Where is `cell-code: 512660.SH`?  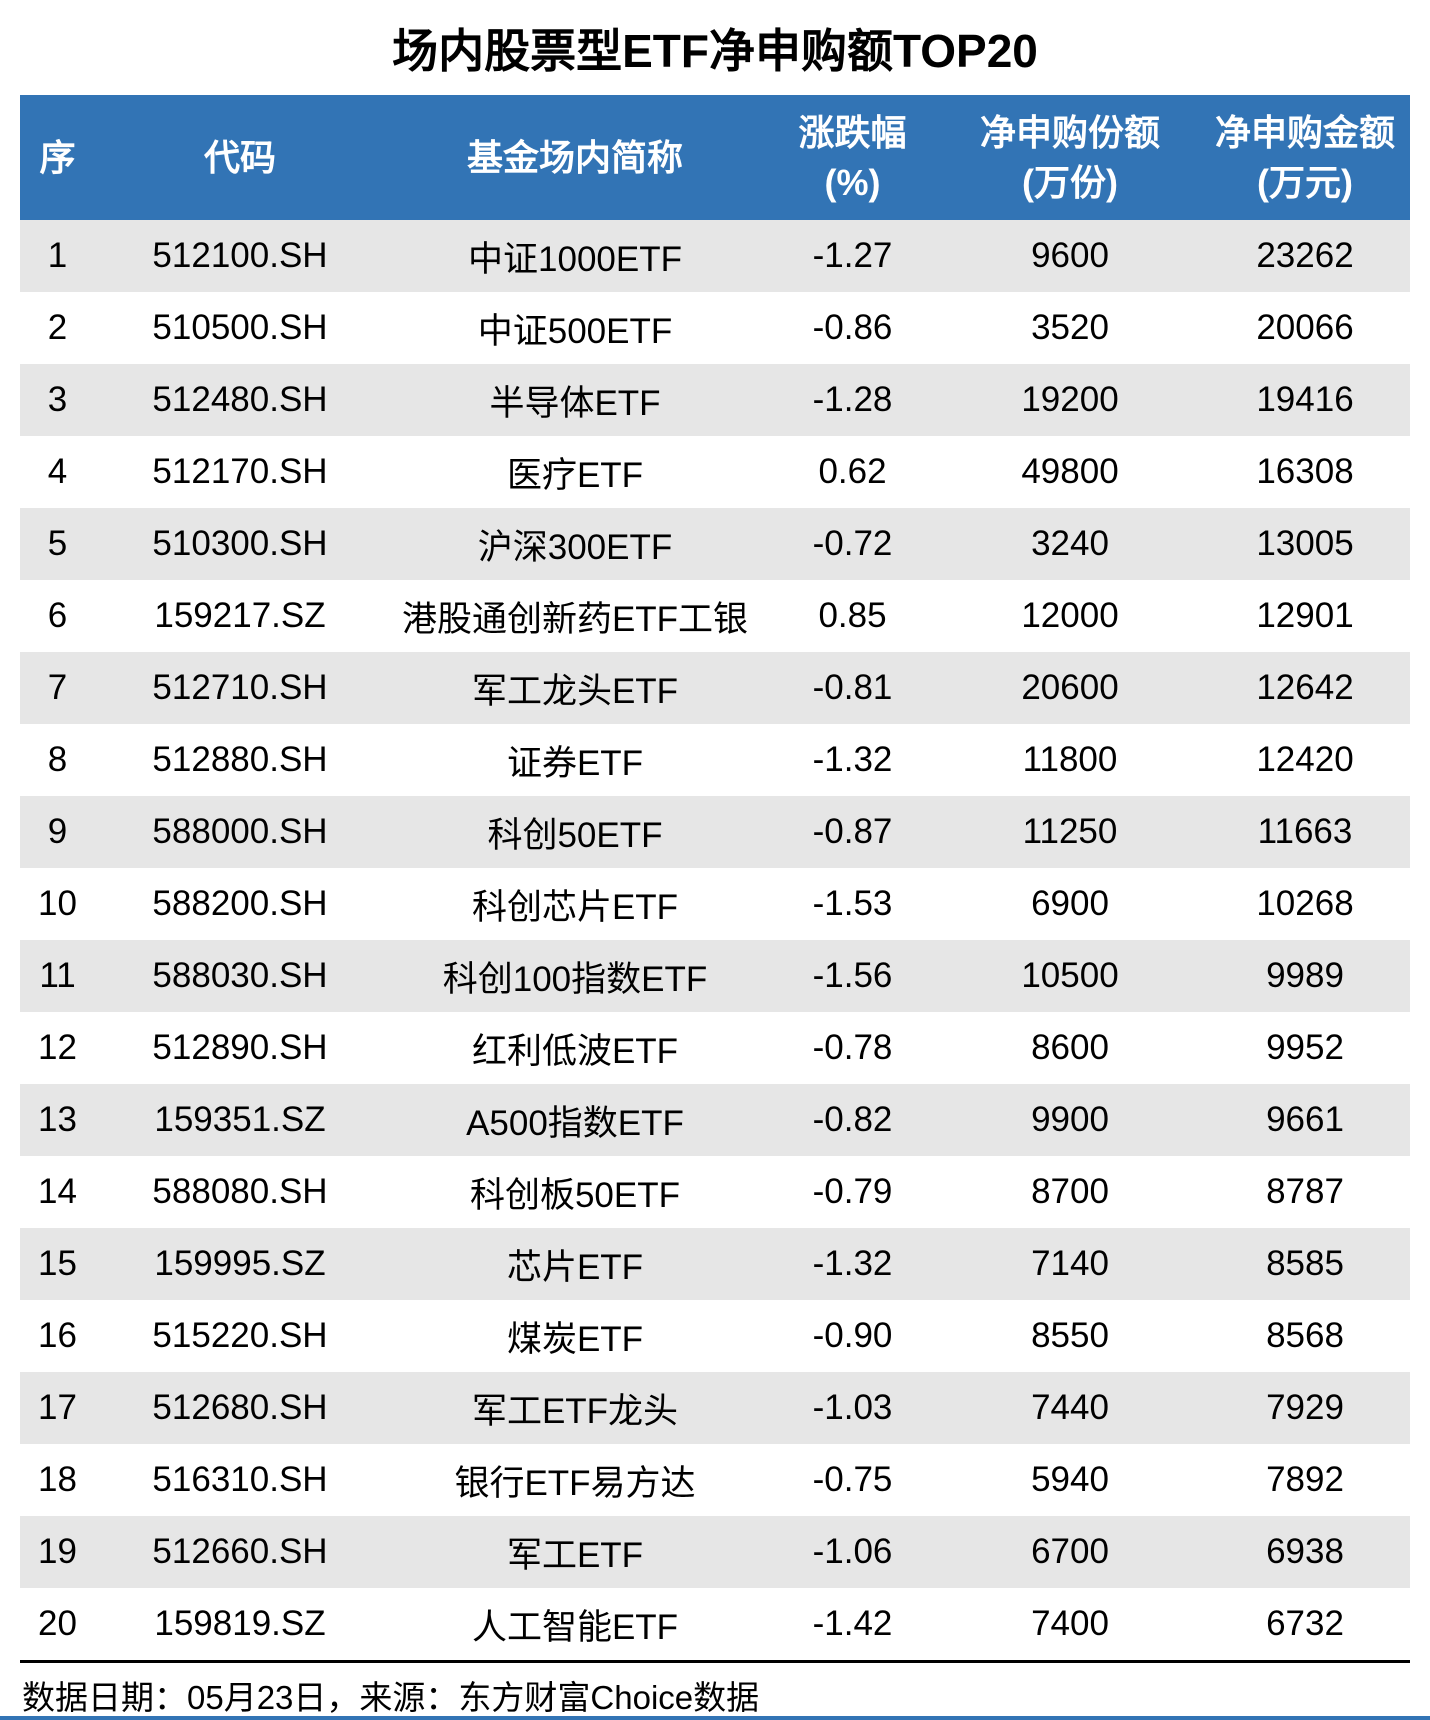 cell-code: 512660.SH is located at coordinates (240, 1551).